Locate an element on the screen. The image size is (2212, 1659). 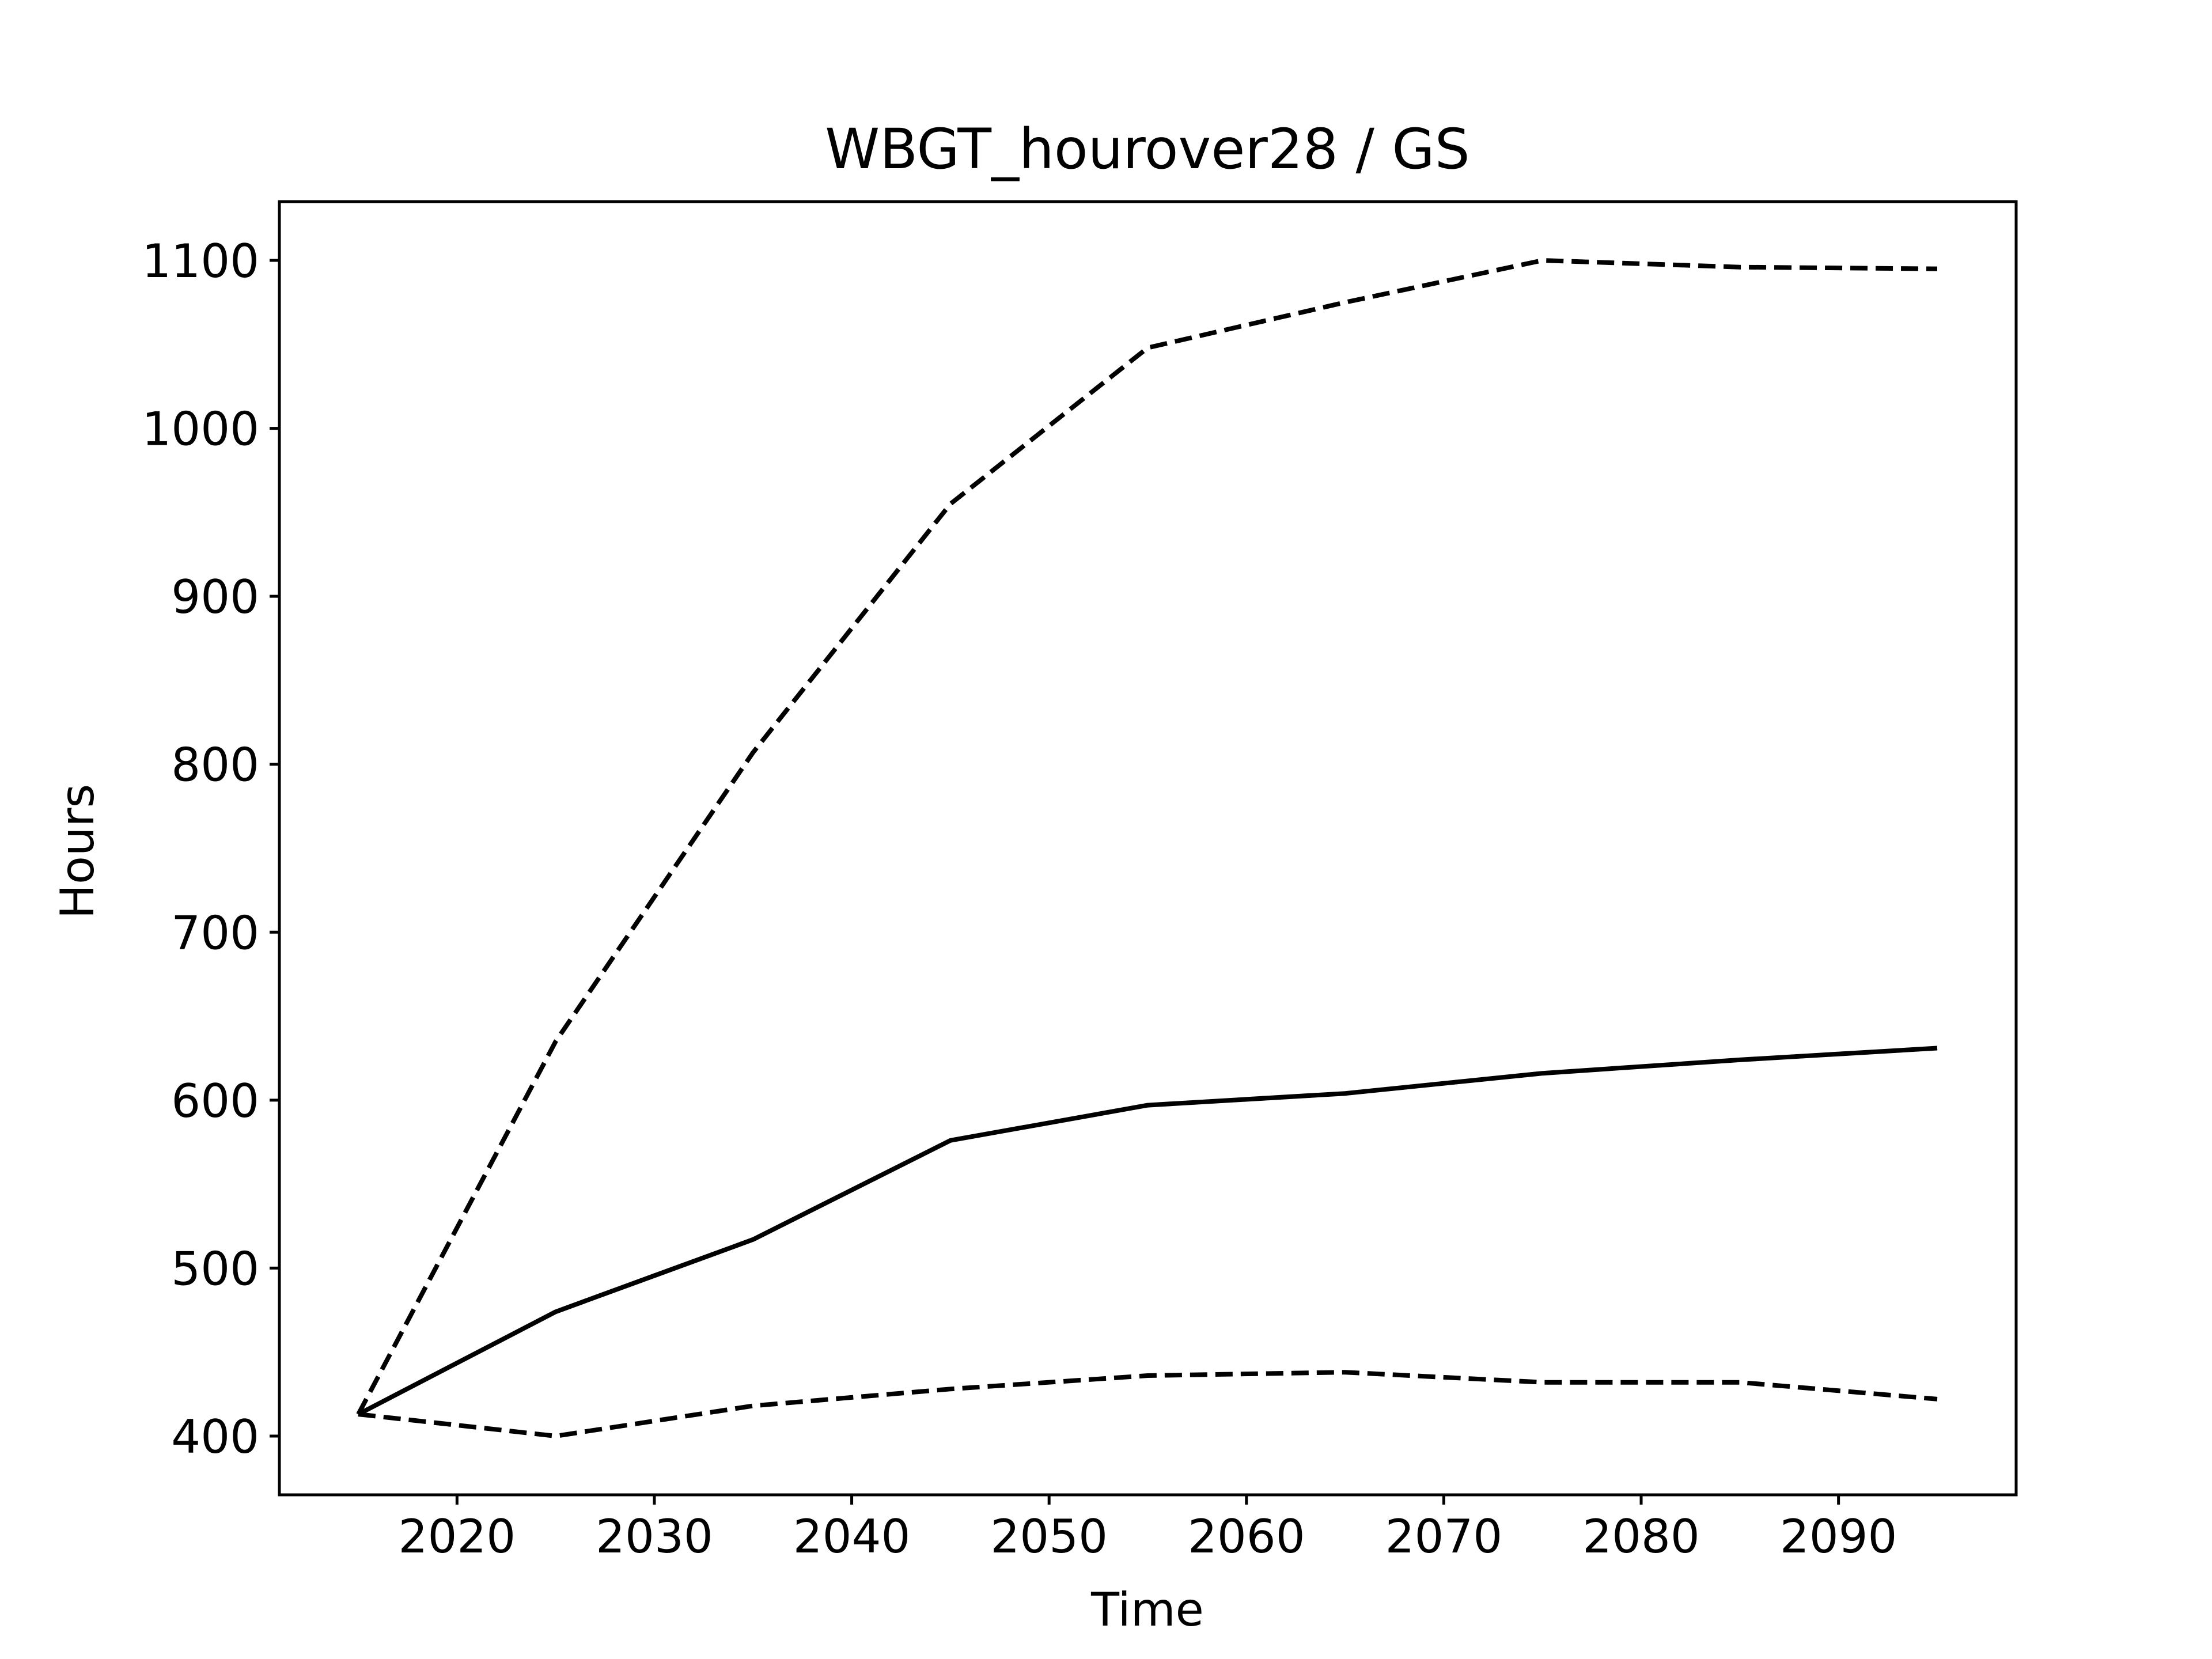
x-tick-label: 2080 is located at coordinates (1641, 1536).